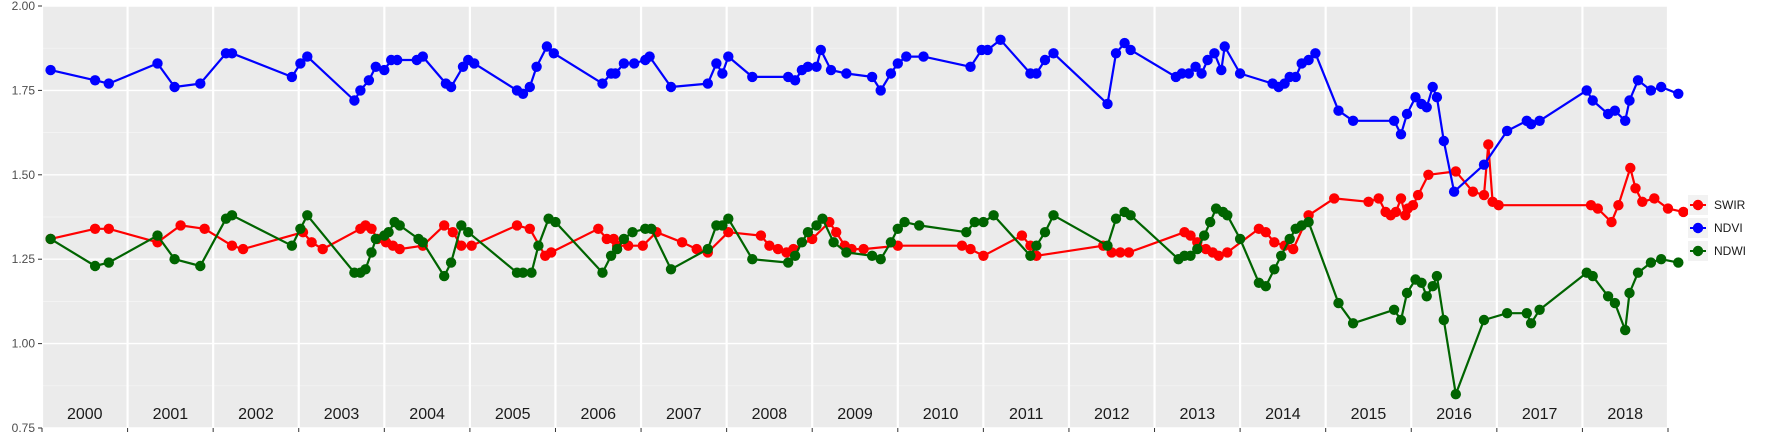 This screenshot has width=1773, height=442. What do you see at coordinates (85, 414) in the screenshot?
I see `year-label: 2000` at bounding box center [85, 414].